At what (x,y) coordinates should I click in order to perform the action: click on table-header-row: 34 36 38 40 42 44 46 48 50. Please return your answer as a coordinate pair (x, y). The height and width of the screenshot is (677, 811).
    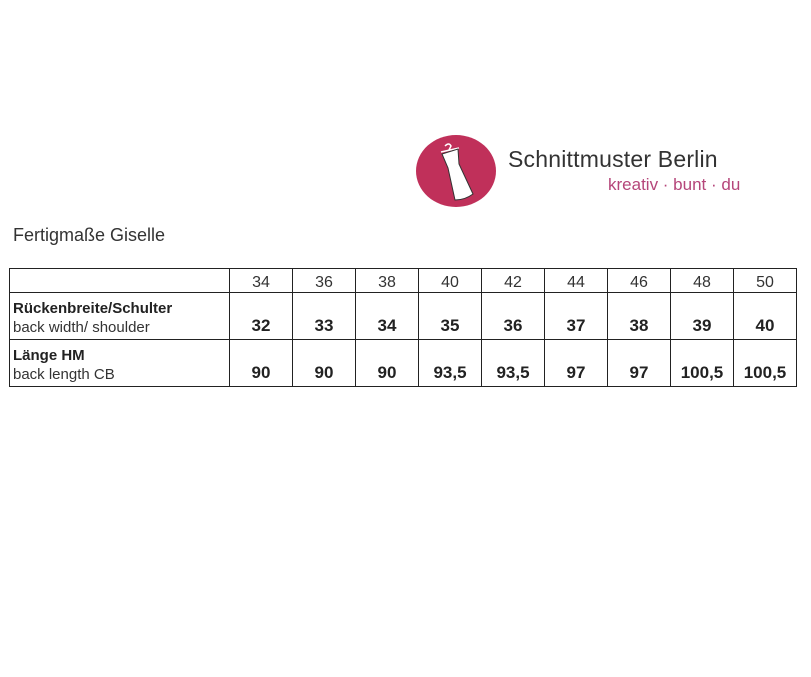
    Looking at the image, I should click on (403, 280).